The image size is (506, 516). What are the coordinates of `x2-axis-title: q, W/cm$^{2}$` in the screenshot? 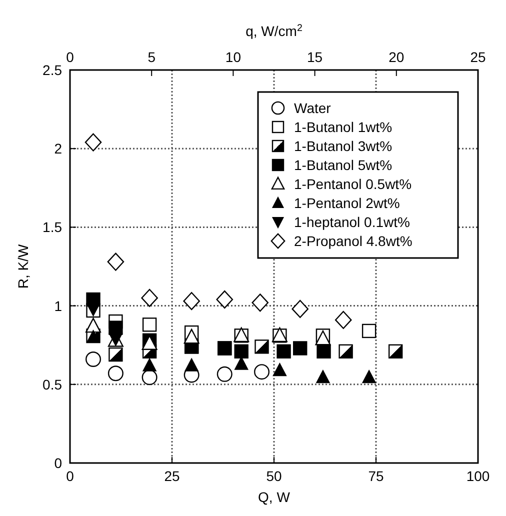 It's located at (274, 30).